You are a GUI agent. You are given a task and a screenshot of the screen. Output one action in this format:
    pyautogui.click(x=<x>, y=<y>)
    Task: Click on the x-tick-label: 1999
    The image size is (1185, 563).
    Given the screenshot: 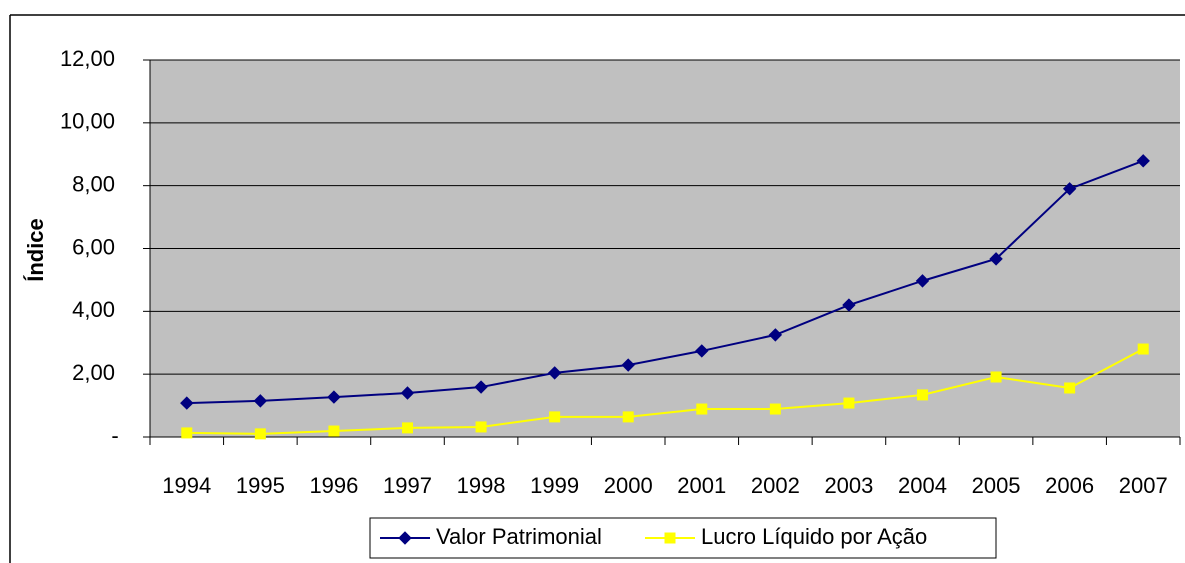 What is the action you would take?
    pyautogui.click(x=554, y=485)
    